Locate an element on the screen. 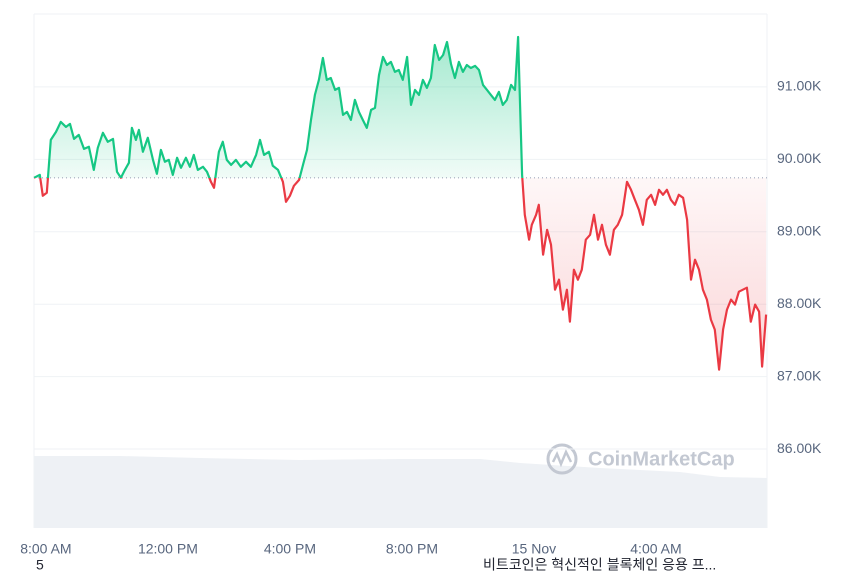  x-tick-label: 8:00 AM is located at coordinates (45, 549).